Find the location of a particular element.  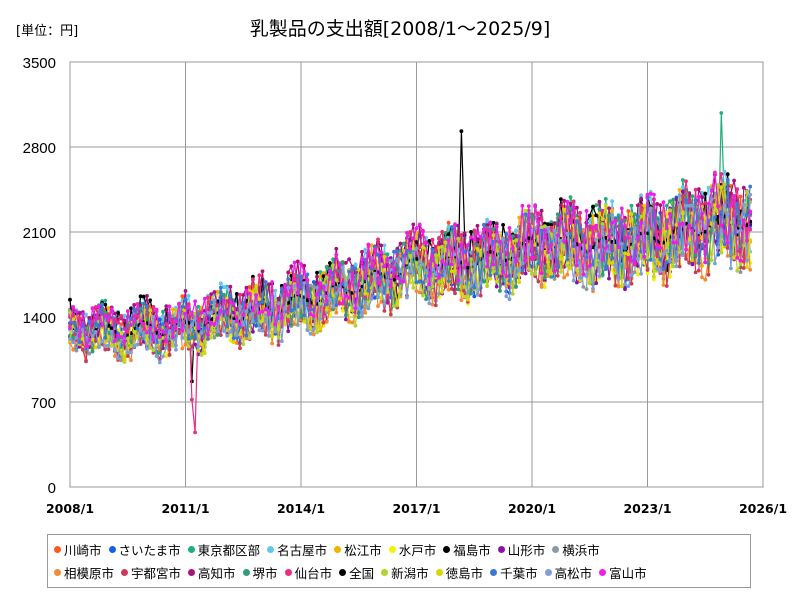

legend-item: 富山市 is located at coordinates (623, 572).